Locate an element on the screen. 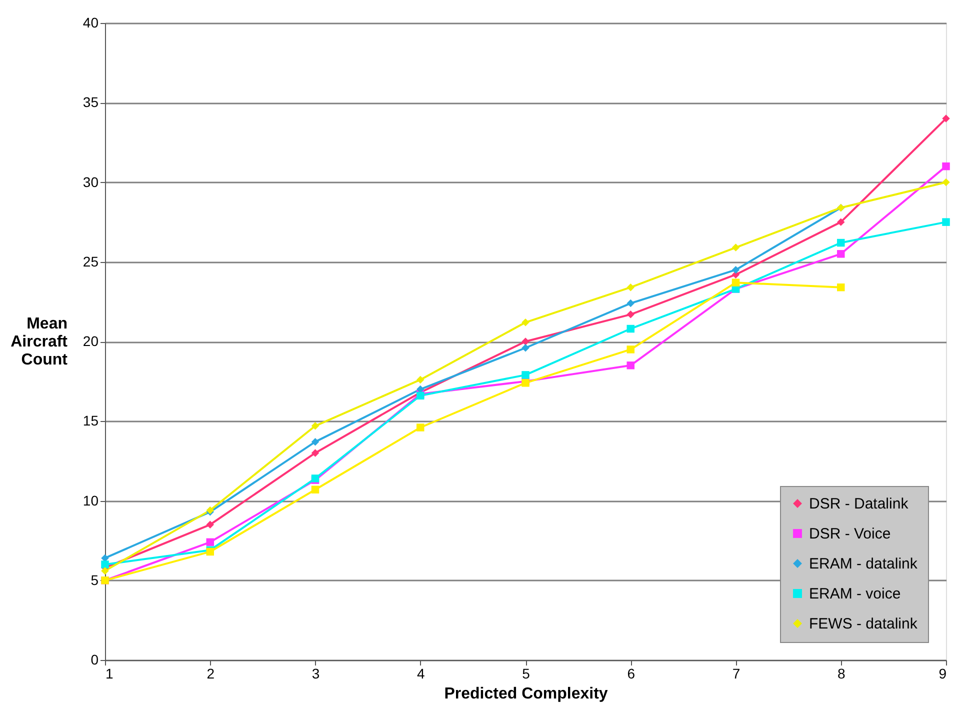  y-tick-label: 10 is located at coordinates (90, 500).